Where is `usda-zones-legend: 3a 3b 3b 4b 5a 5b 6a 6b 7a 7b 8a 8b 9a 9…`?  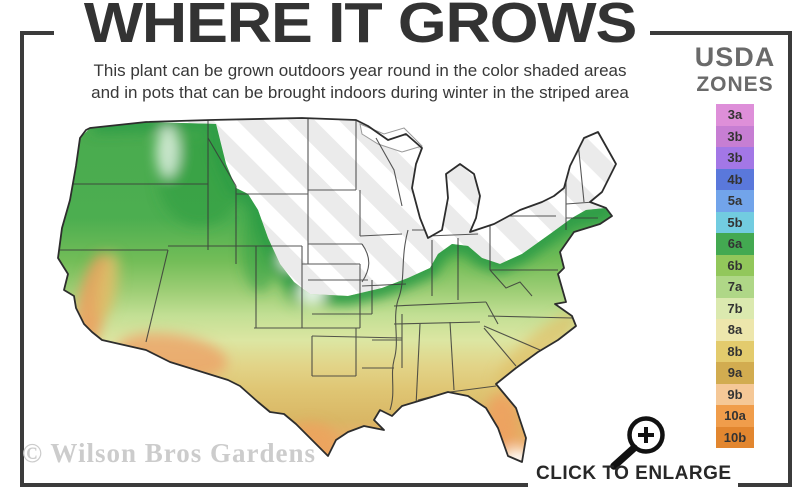
usda-zones-legend: 3a 3b 3b 4b 5a 5b 6a 6b 7a 7b 8a 8b 9a 9… is located at coordinates (735, 276).